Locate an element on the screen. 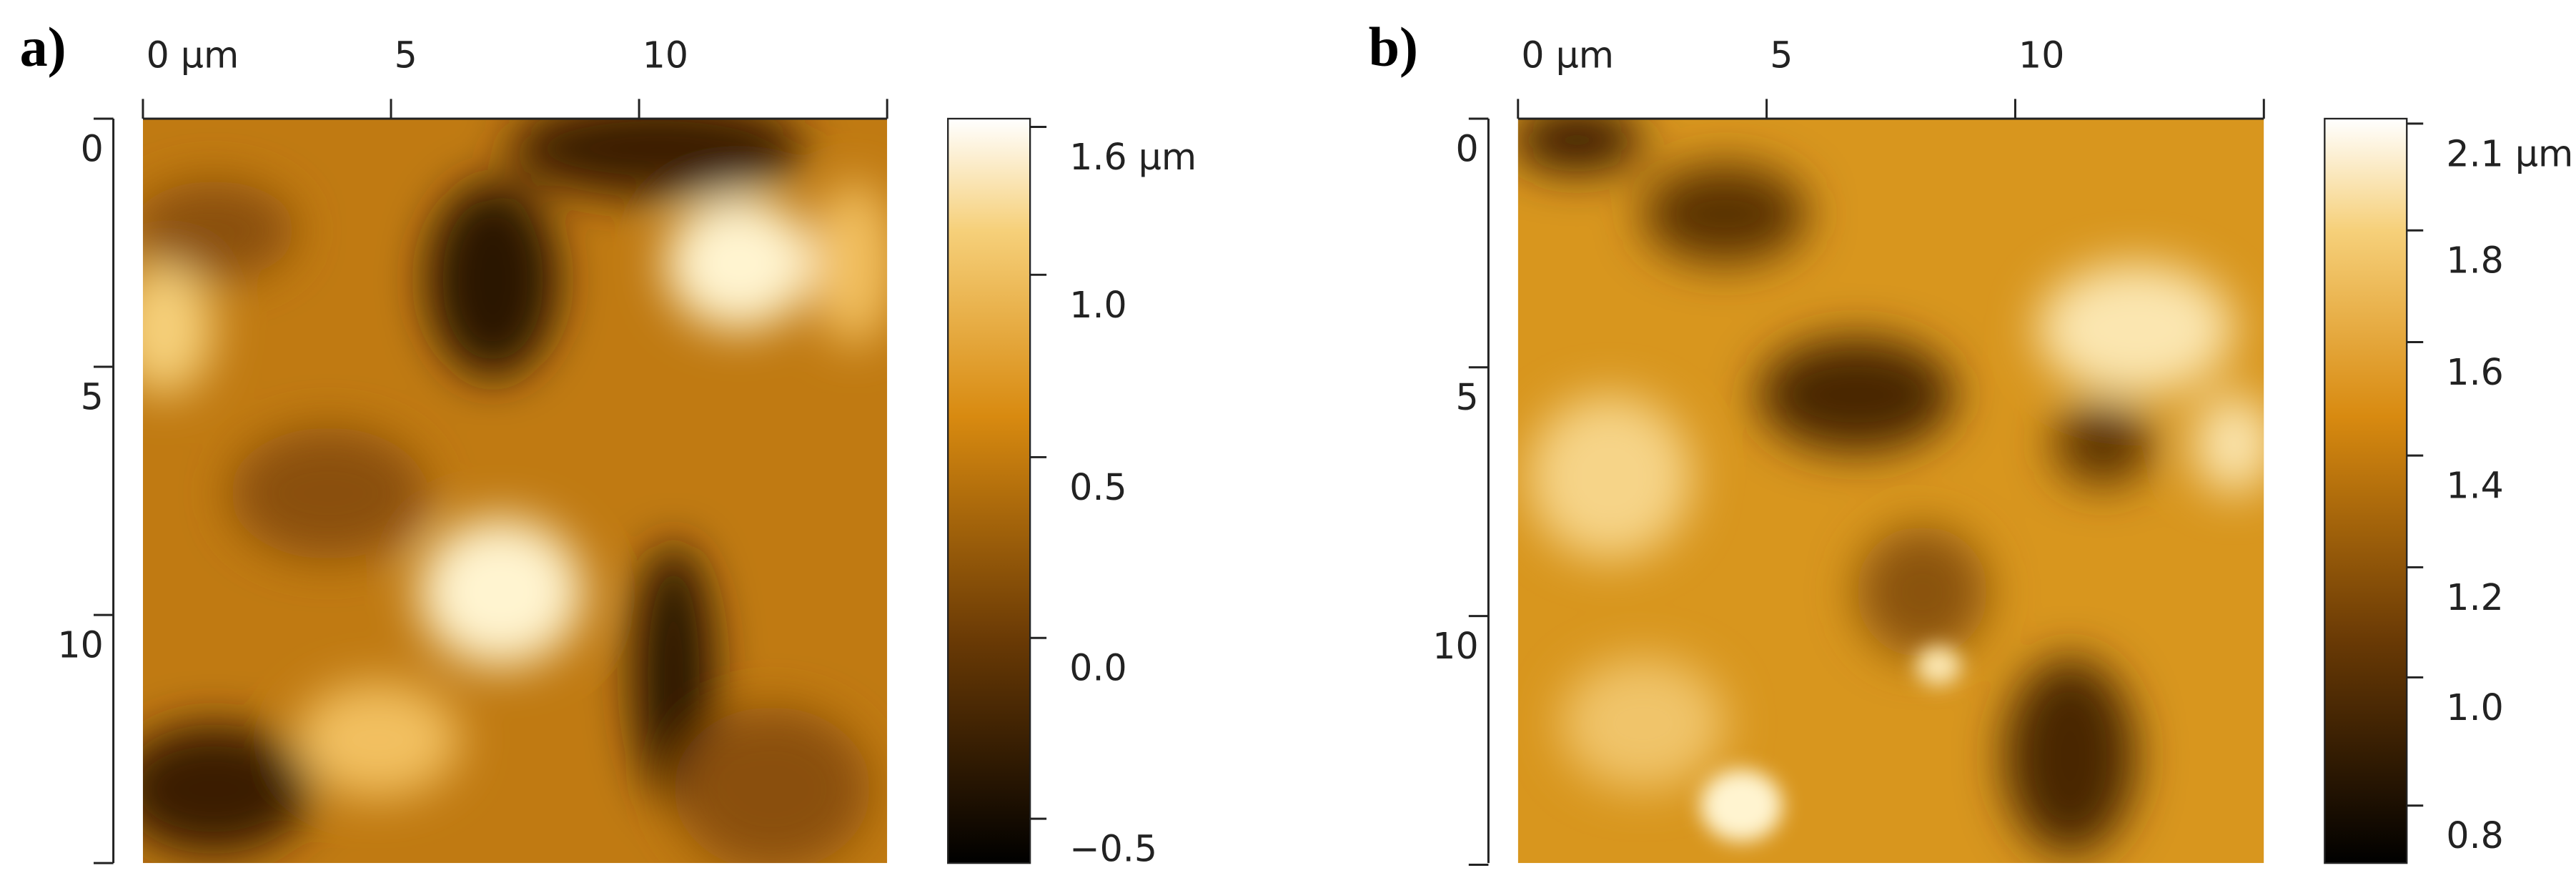  panel-label: a) is located at coordinates (43, 47).